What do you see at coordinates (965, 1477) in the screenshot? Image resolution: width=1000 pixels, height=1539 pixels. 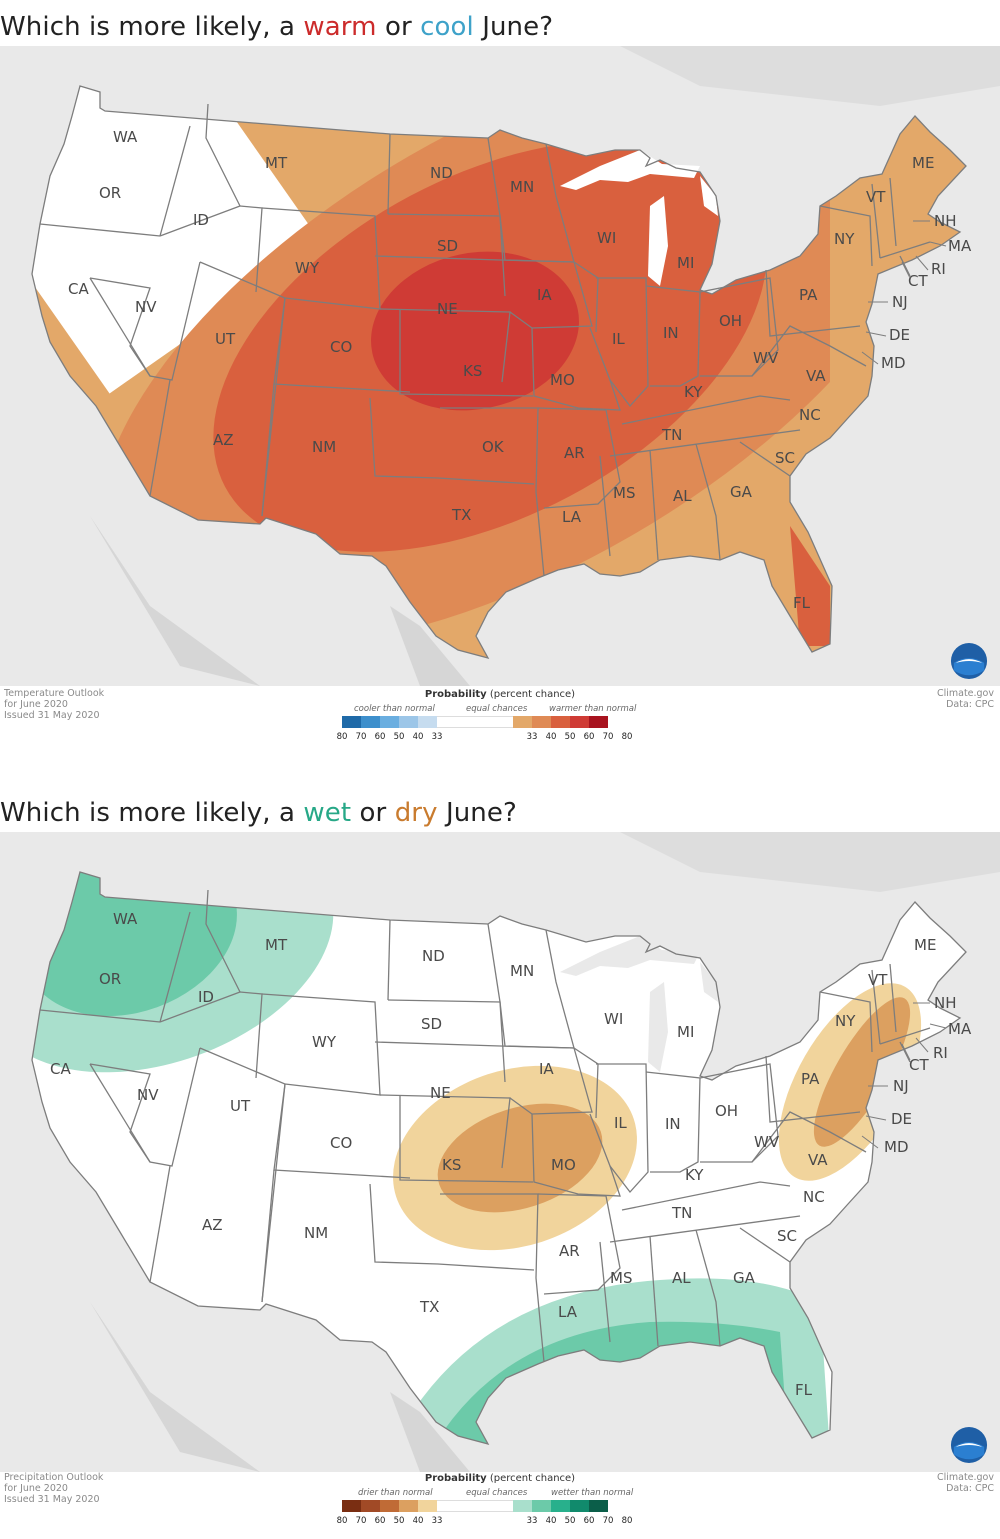 I see `credit-line: Climate.gov` at bounding box center [965, 1477].